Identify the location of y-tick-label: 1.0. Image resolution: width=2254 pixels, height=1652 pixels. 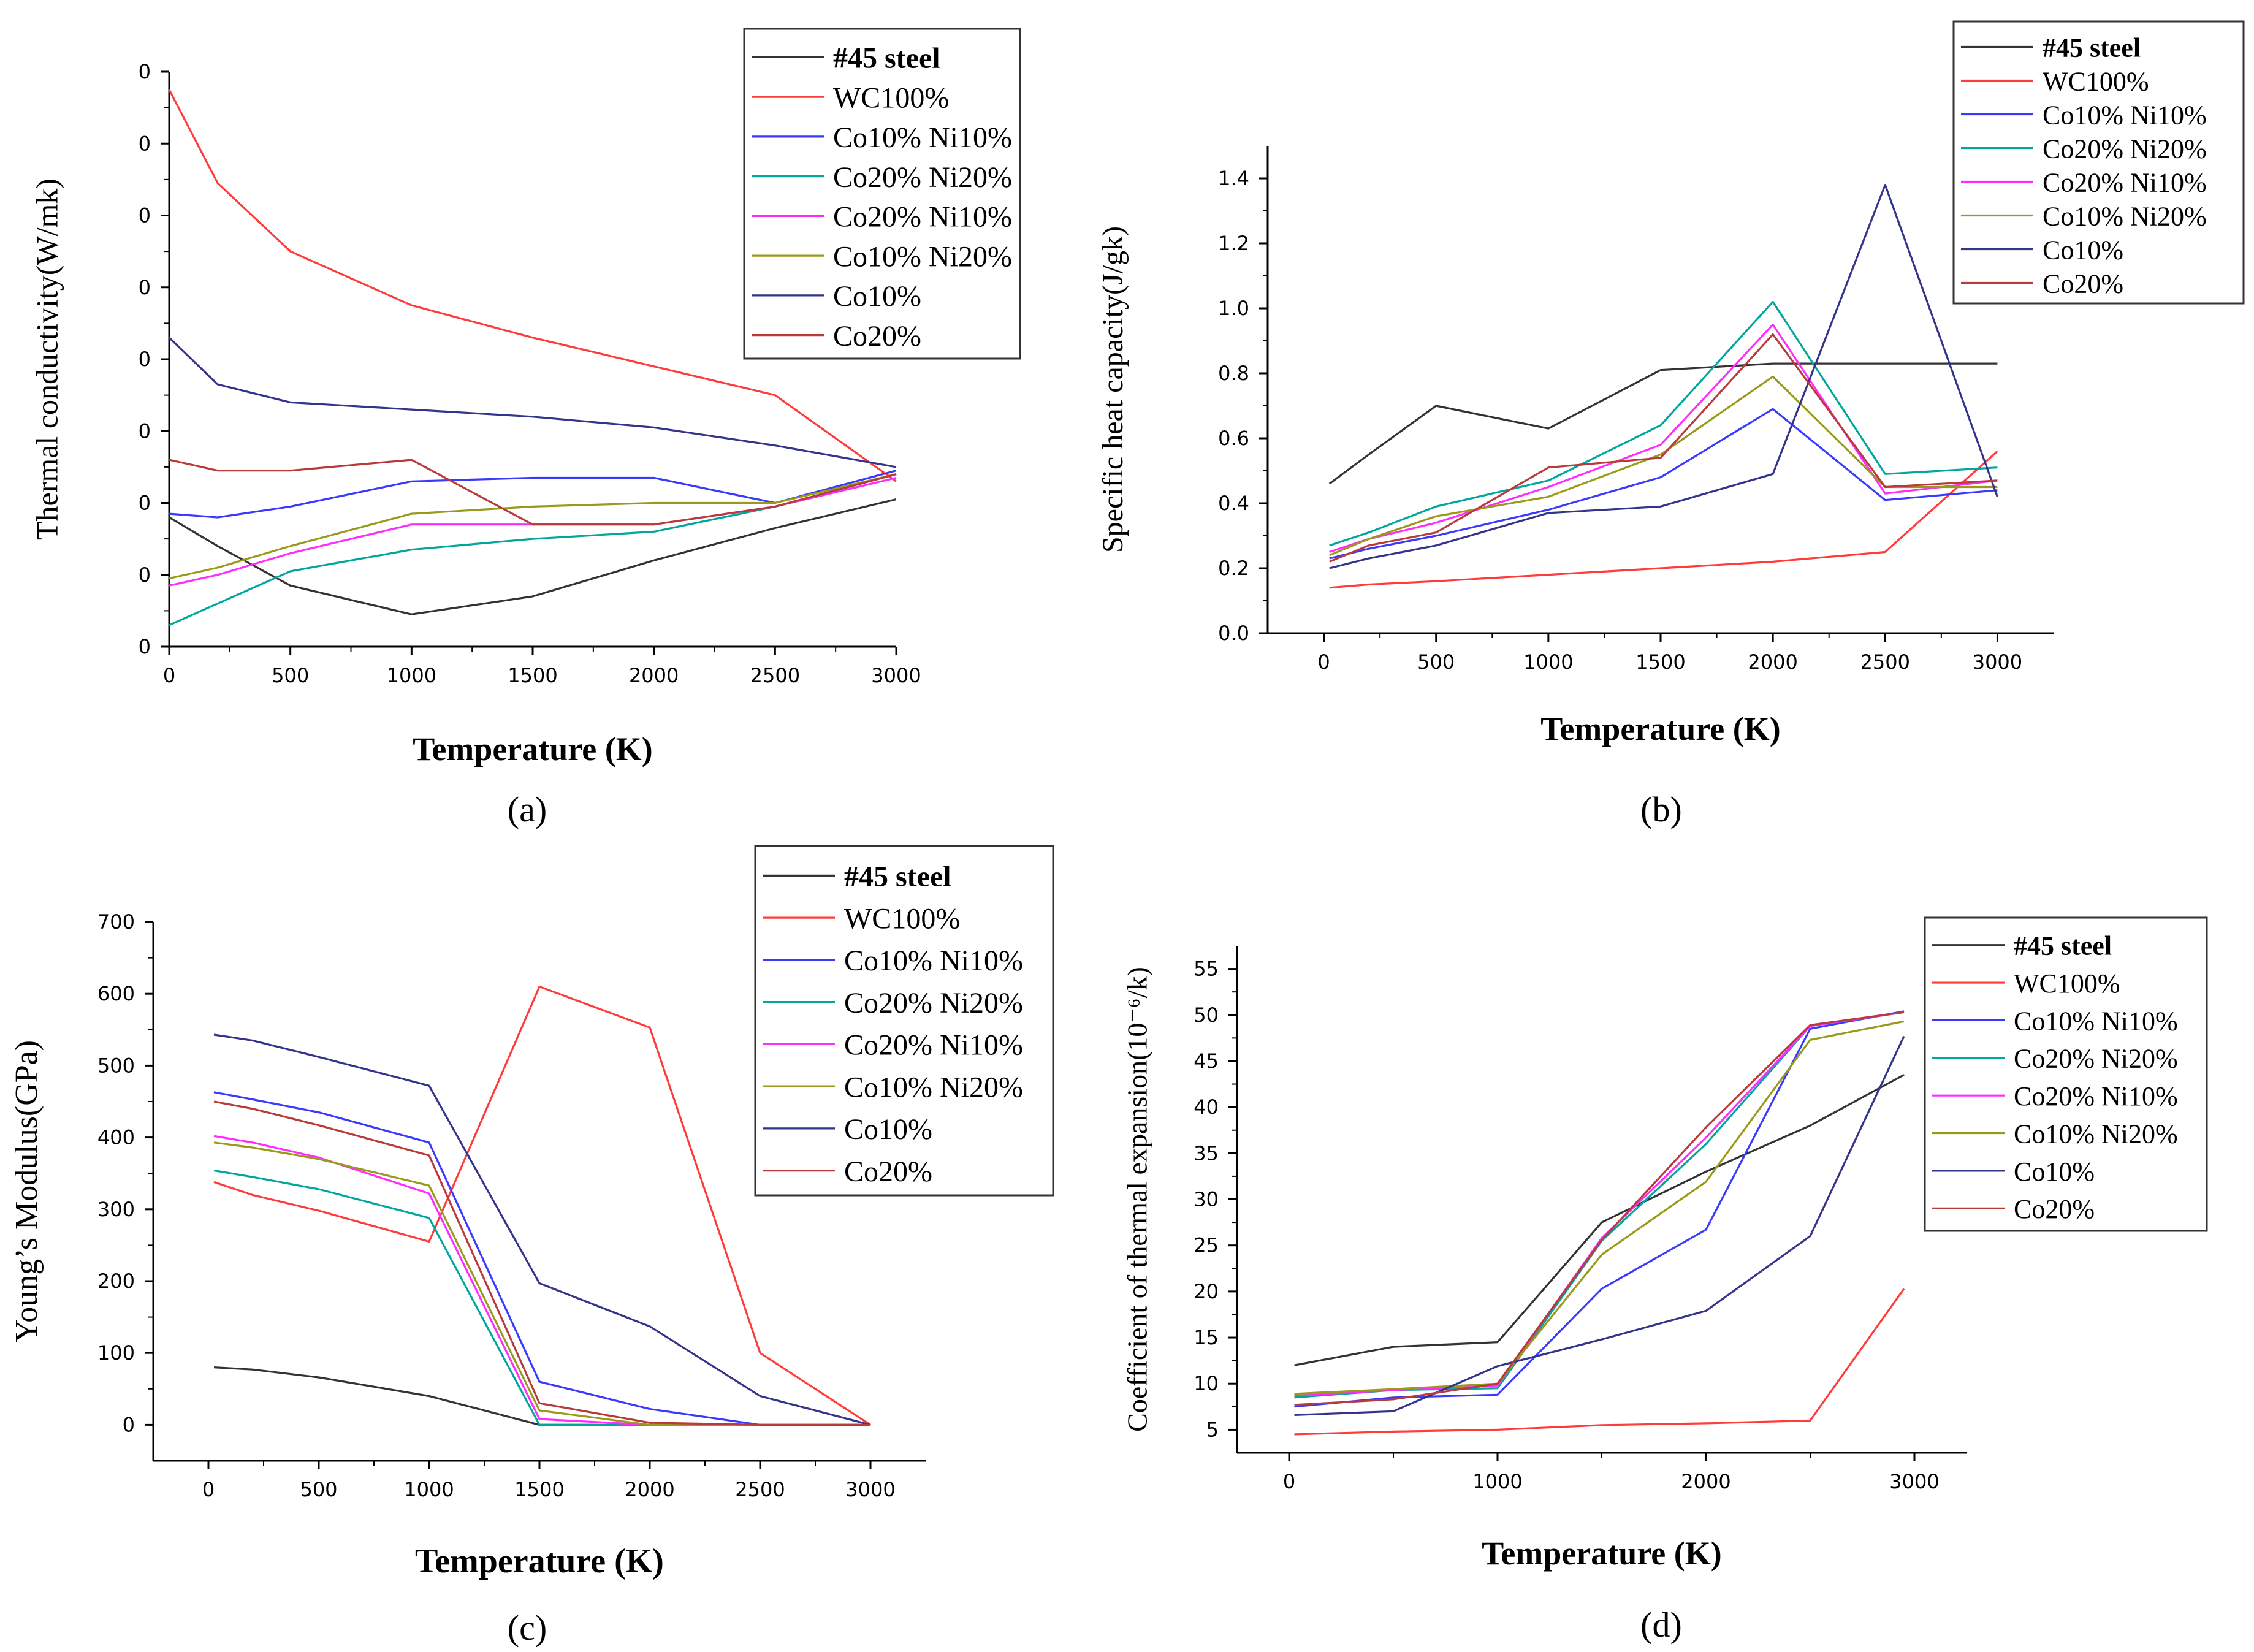
(1233, 308).